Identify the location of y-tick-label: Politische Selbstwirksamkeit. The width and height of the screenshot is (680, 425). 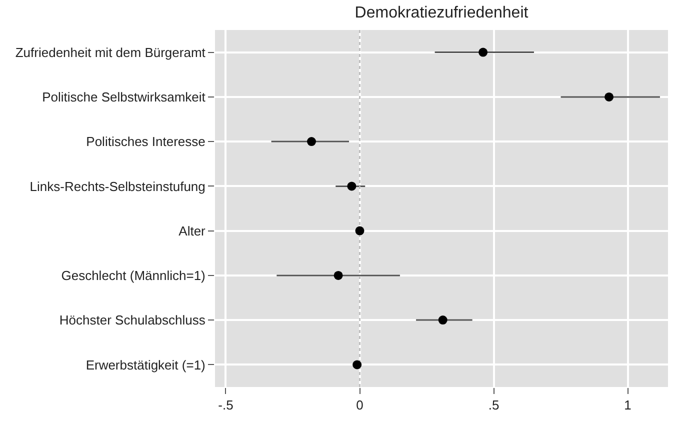
(124, 96).